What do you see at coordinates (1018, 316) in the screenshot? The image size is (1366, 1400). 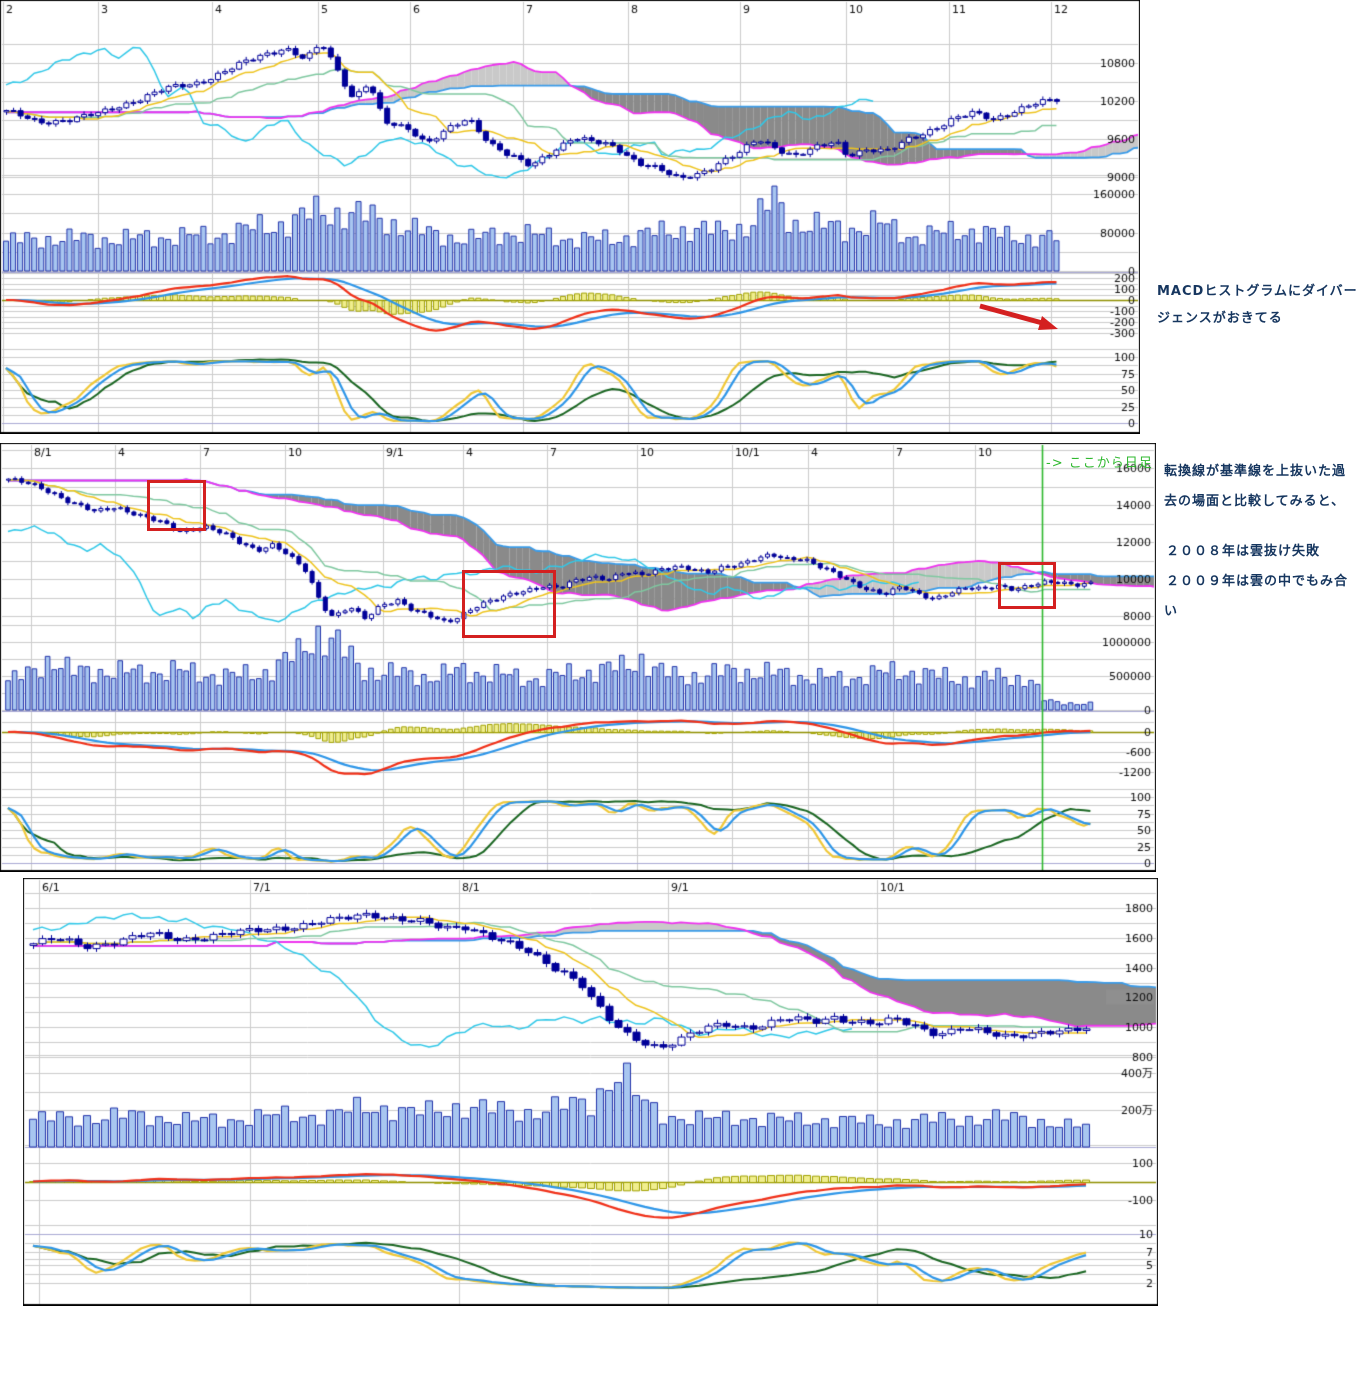 I see `divergence-arrow-icon` at bounding box center [1018, 316].